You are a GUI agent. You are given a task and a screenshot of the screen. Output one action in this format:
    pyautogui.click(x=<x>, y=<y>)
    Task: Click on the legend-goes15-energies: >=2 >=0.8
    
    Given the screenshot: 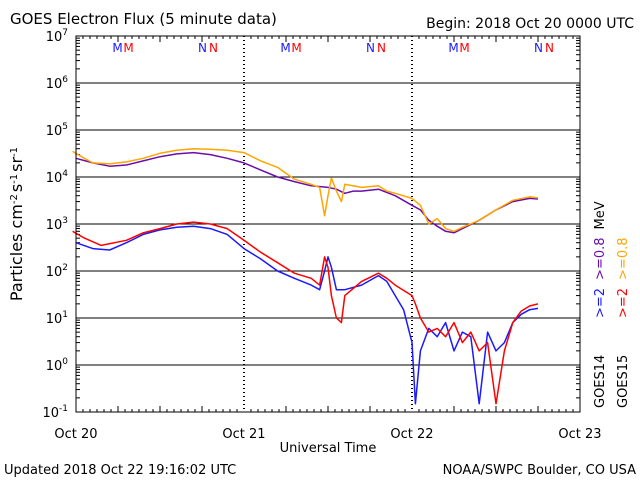 What is the action you would take?
    pyautogui.click(x=623, y=277)
    